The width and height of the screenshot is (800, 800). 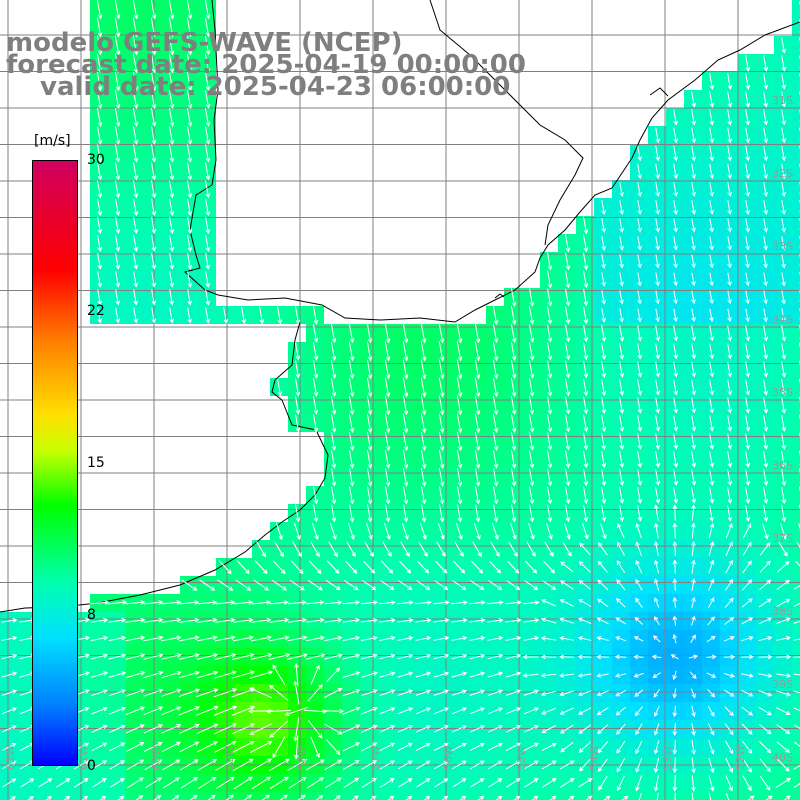 What do you see at coordinates (91, 766) in the screenshot?
I see `colorbar-label-0: 0` at bounding box center [91, 766].